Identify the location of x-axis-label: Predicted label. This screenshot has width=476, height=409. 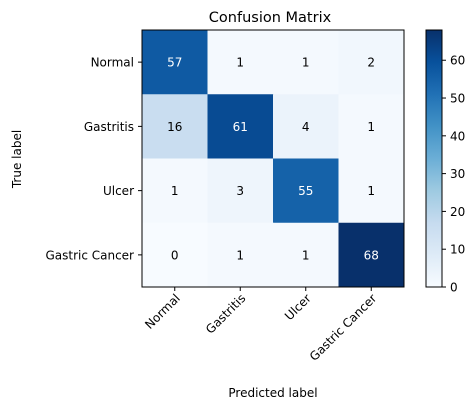
(272, 393).